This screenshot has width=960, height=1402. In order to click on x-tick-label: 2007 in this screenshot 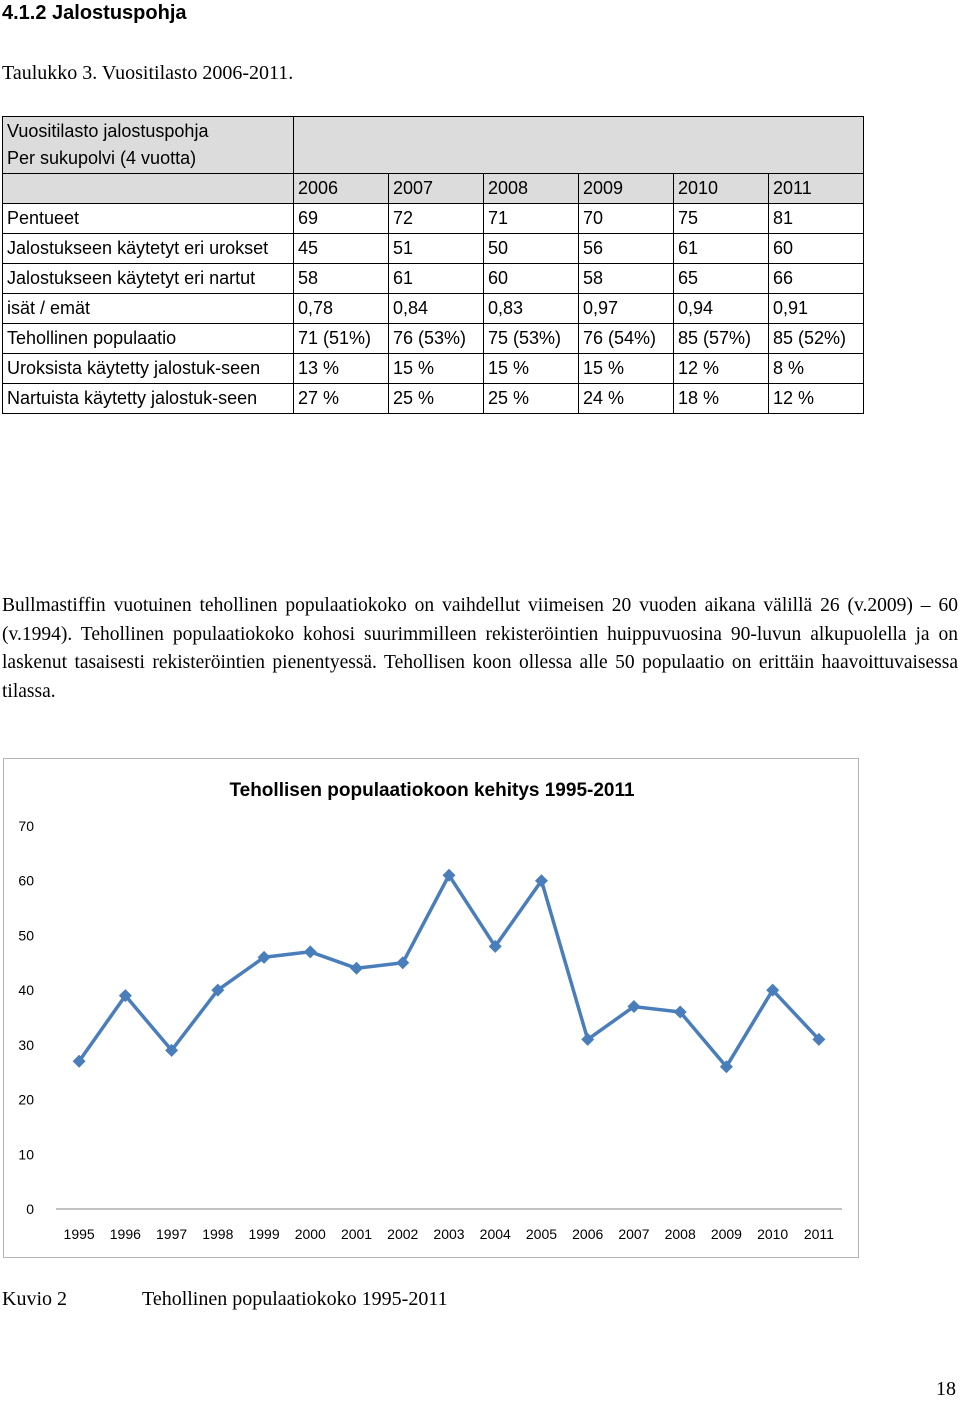, I will do `click(633, 1234)`.